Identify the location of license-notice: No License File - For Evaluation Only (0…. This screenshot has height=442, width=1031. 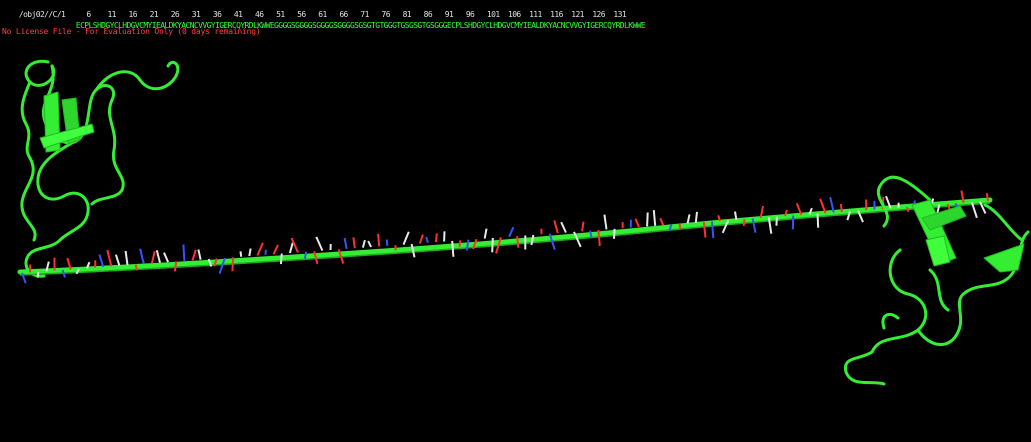
(131, 31).